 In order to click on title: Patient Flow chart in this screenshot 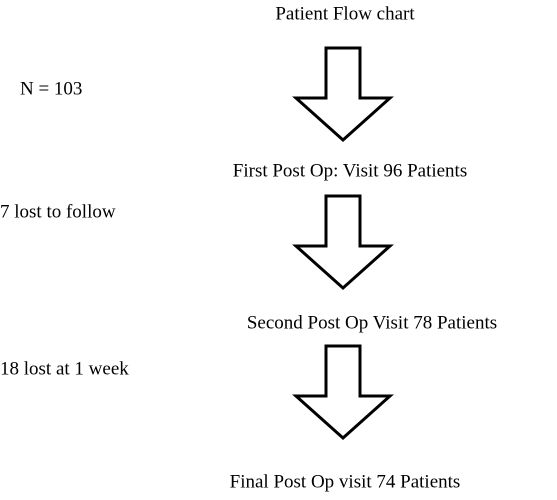, I will do `click(345, 13)`.